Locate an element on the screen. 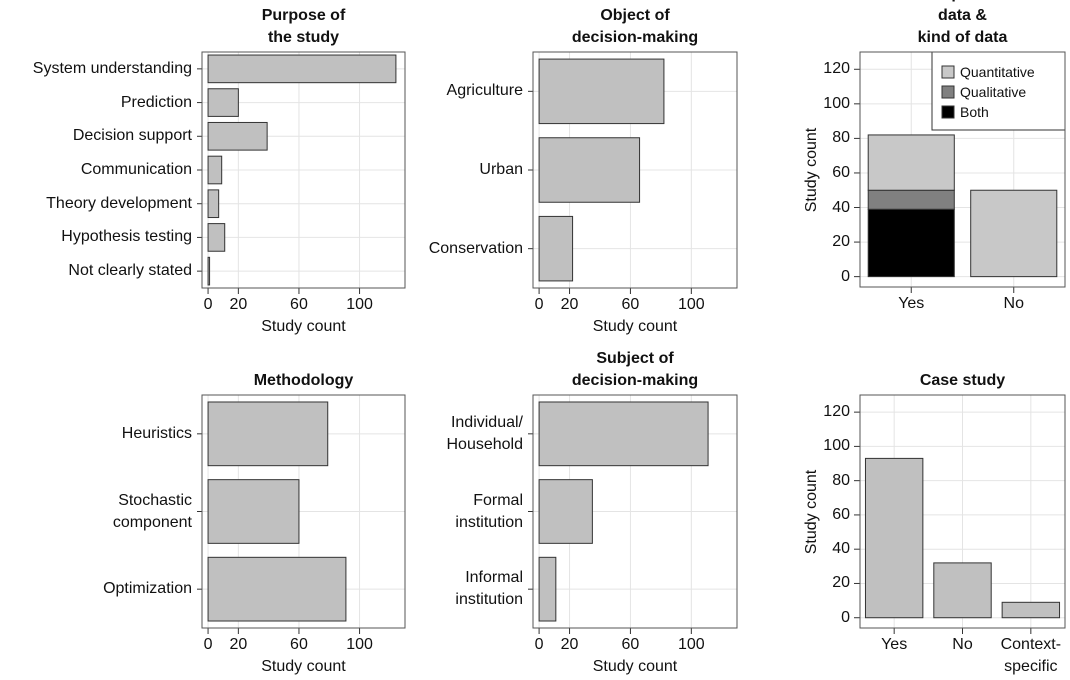 This screenshot has height=680, width=1070. chart-title: Case study is located at coordinates (962, 380).